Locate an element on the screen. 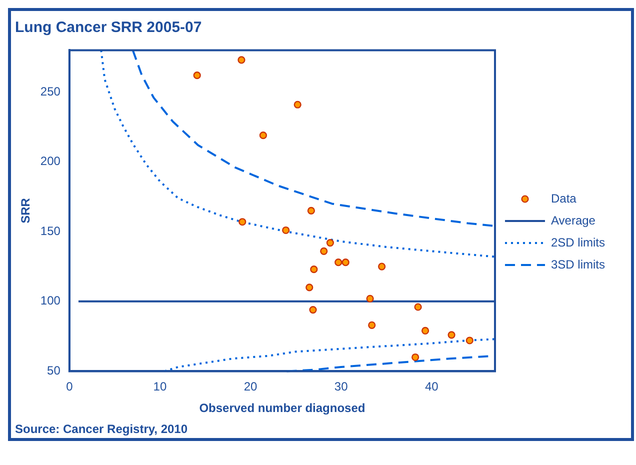 This screenshot has height=465, width=636. x-axis-title: Observed number diagnosed is located at coordinates (282, 408).